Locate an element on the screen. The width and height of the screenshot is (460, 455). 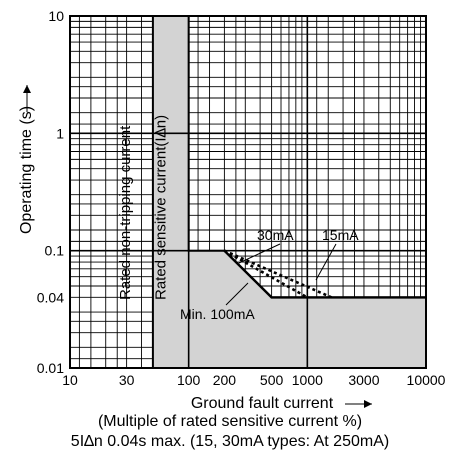
x-tick-3000: 3000 is located at coordinates (363, 380).